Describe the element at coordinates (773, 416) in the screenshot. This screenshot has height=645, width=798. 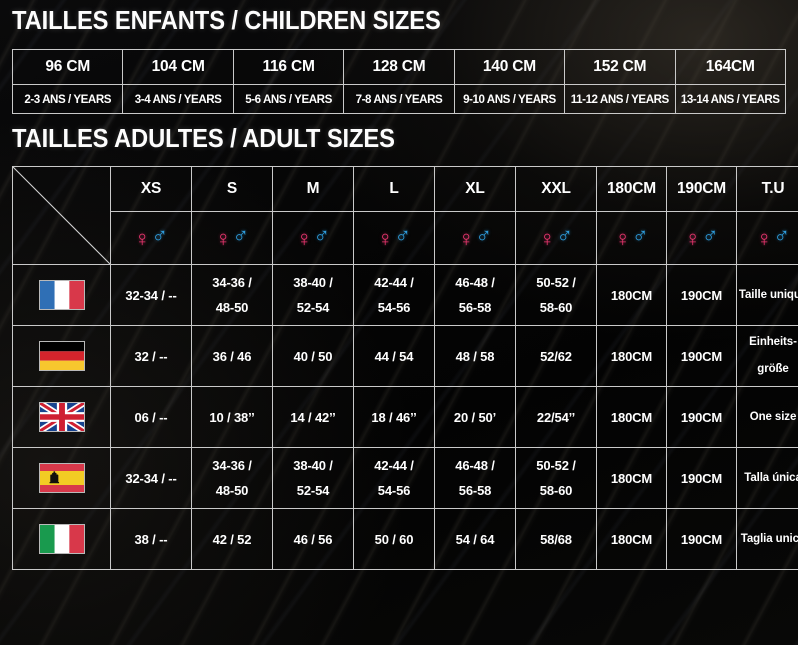
I see `cell-text-line: One size` at that location.